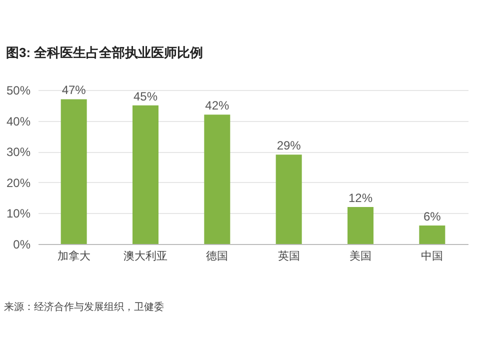  What do you see at coordinates (432, 256) in the screenshot?
I see `x-tick-label: 中国` at bounding box center [432, 256].